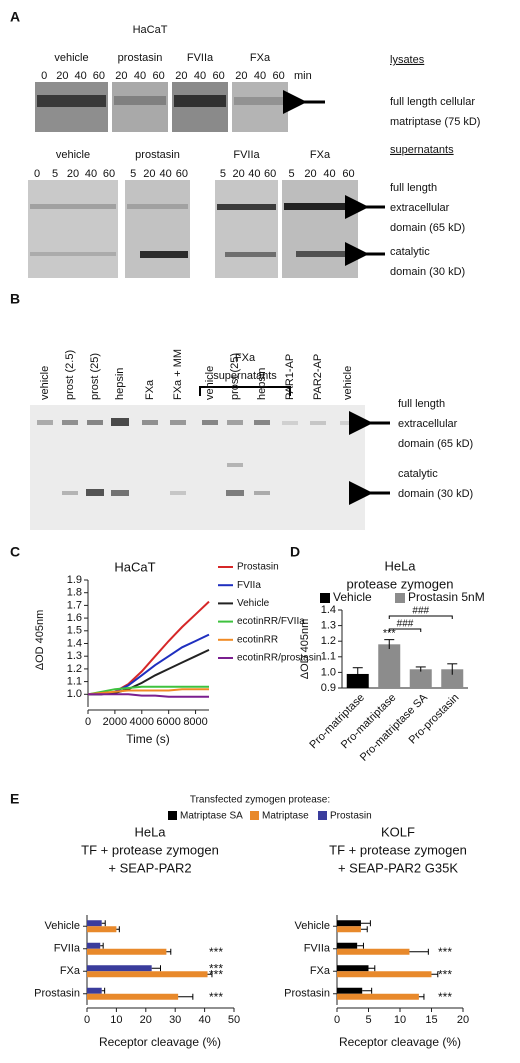 The width and height of the screenshot is (520, 1063). What do you see at coordinates (115, 722) in the screenshot?
I see `x-tick-label: 2000` at bounding box center [115, 722].